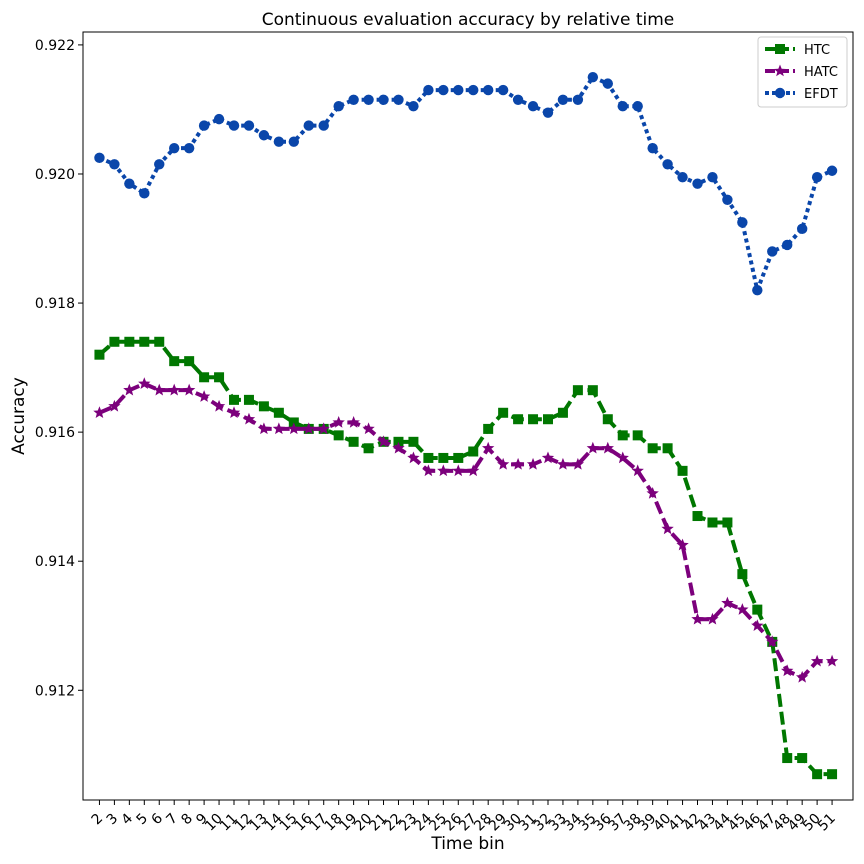  I want to click on x-tick-label: 4, so click(128, 819).